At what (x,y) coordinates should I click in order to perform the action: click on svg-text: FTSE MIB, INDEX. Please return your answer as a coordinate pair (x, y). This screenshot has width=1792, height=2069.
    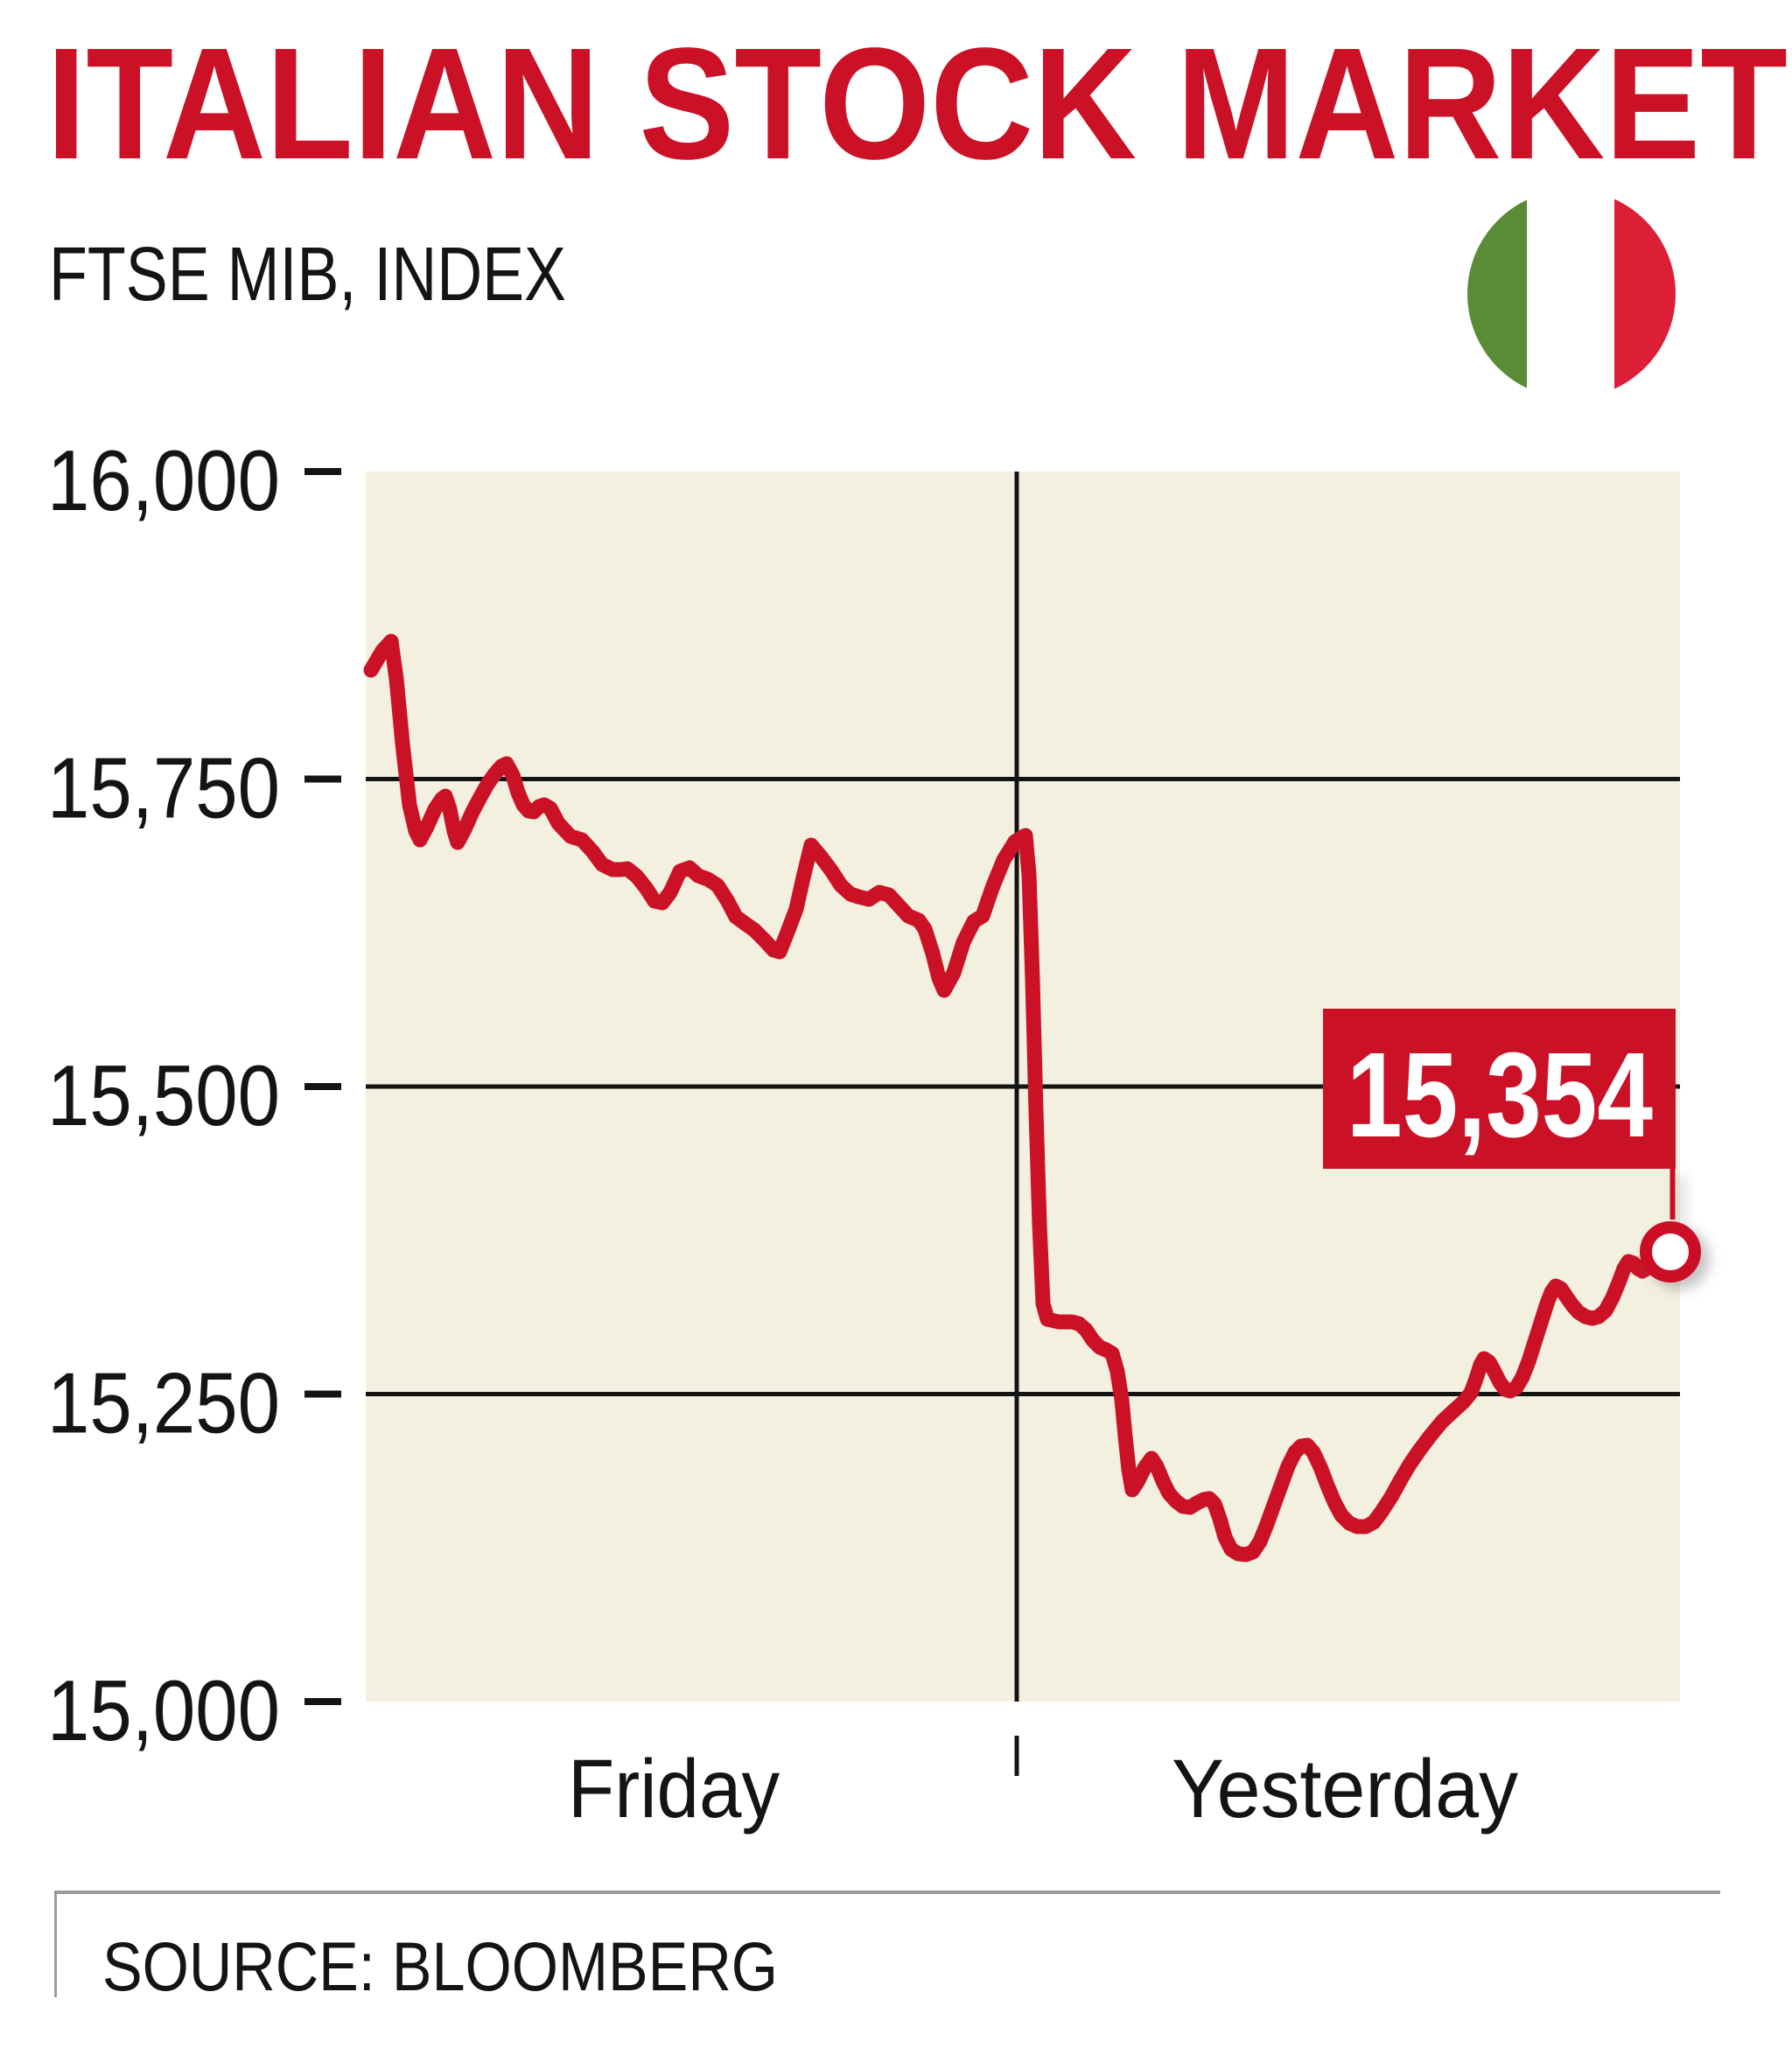
    Looking at the image, I should click on (307, 274).